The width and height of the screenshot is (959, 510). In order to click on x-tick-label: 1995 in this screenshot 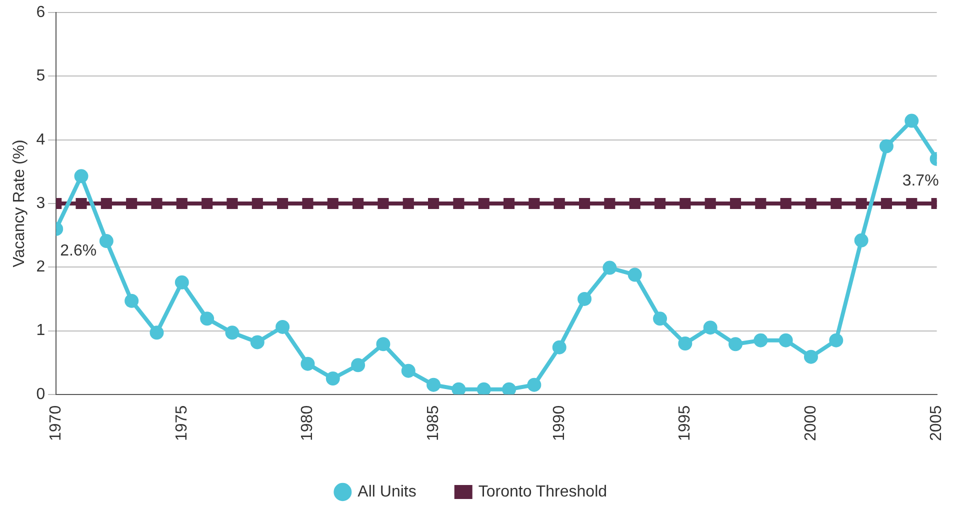, I will do `click(685, 423)`.